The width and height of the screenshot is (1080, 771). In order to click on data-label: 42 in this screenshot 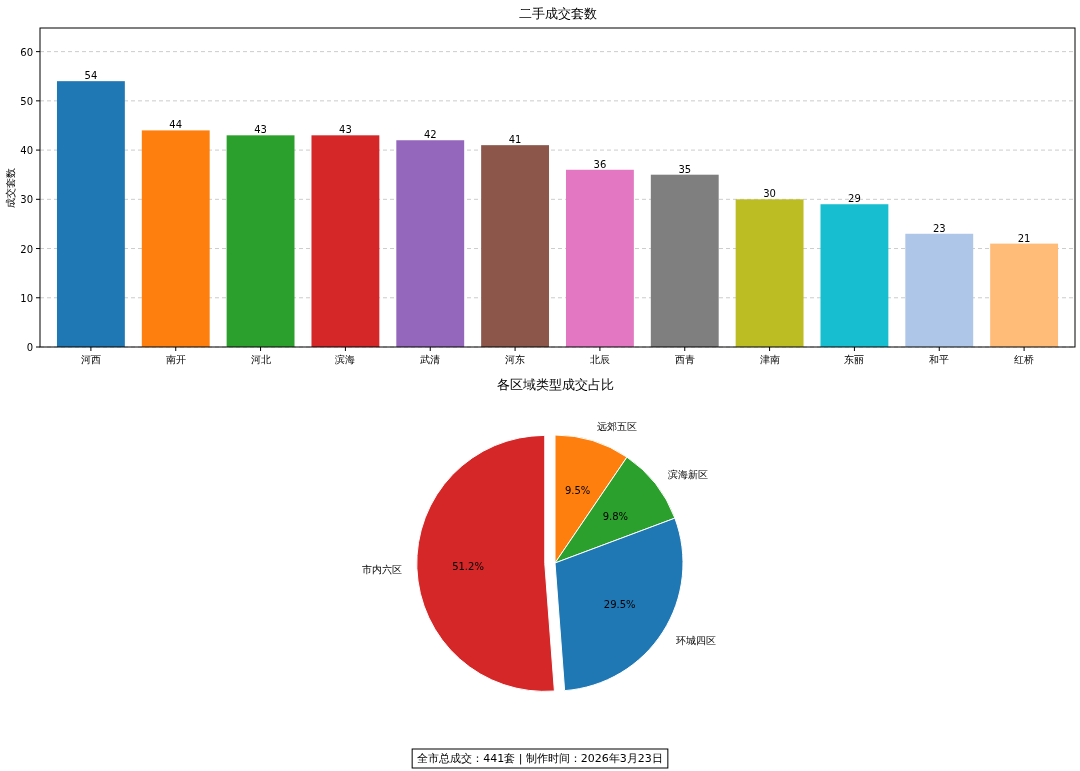, I will do `click(430, 135)`.